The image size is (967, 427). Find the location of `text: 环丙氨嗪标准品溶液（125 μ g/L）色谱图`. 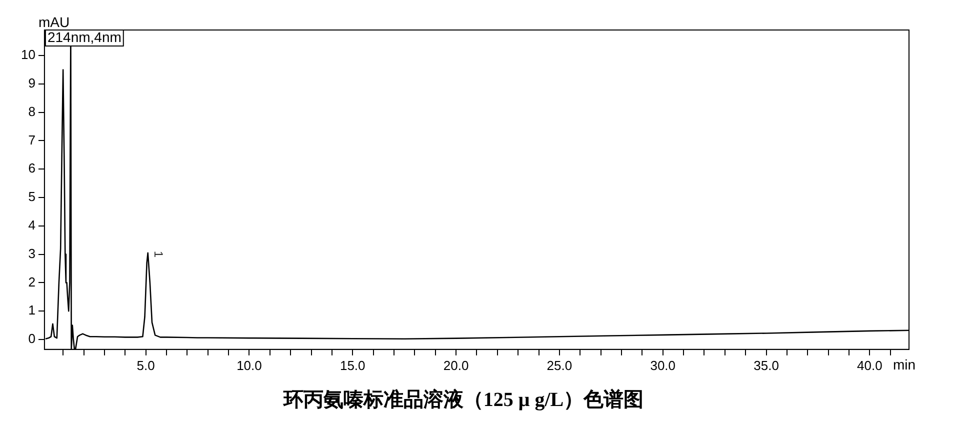

text: 环丙氨嗪标准品溶液（125 μ g/L）色谱图 is located at coordinates (463, 400).